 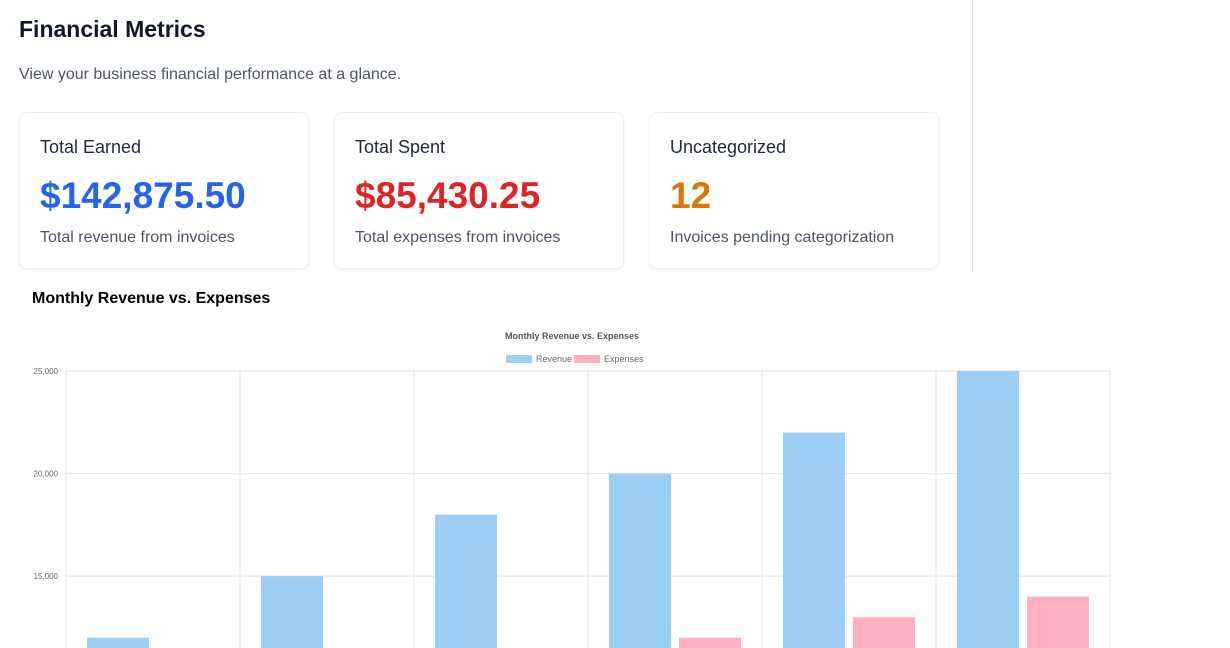 I want to click on total-earned-value: $142,875.50, so click(x=143, y=195).